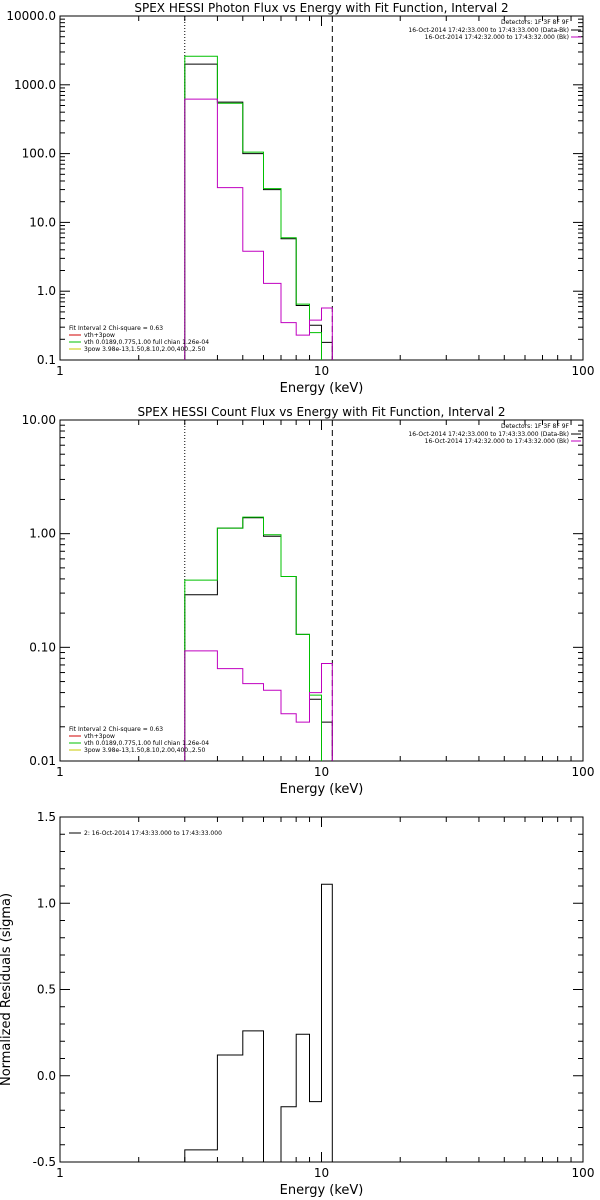 This screenshot has height=1200, width=600. What do you see at coordinates (46, 990) in the screenshot?
I see `y-tick-label: 0.5` at bounding box center [46, 990].